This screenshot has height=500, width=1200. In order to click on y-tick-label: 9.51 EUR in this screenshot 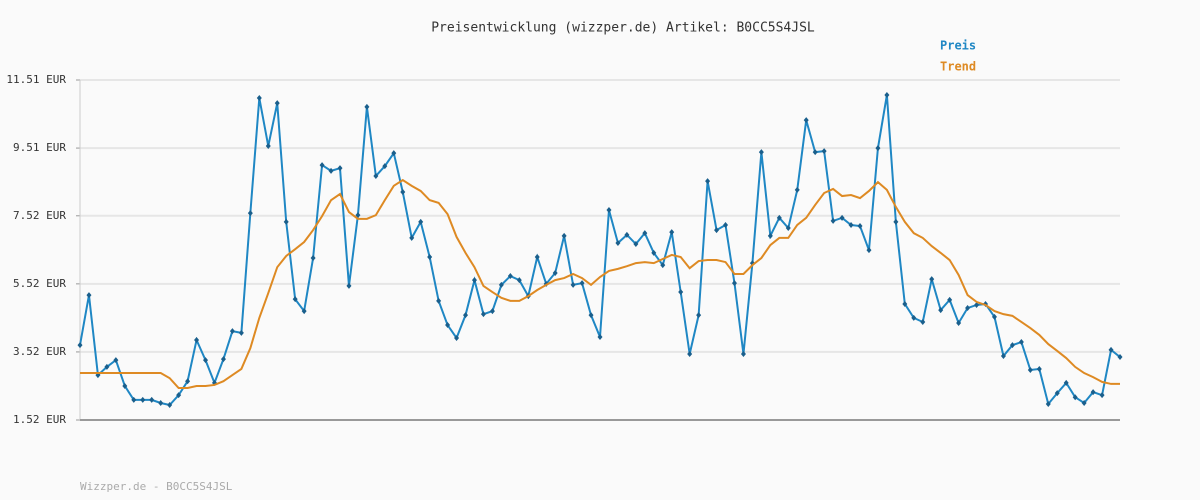, I will do `click(39, 147)`.